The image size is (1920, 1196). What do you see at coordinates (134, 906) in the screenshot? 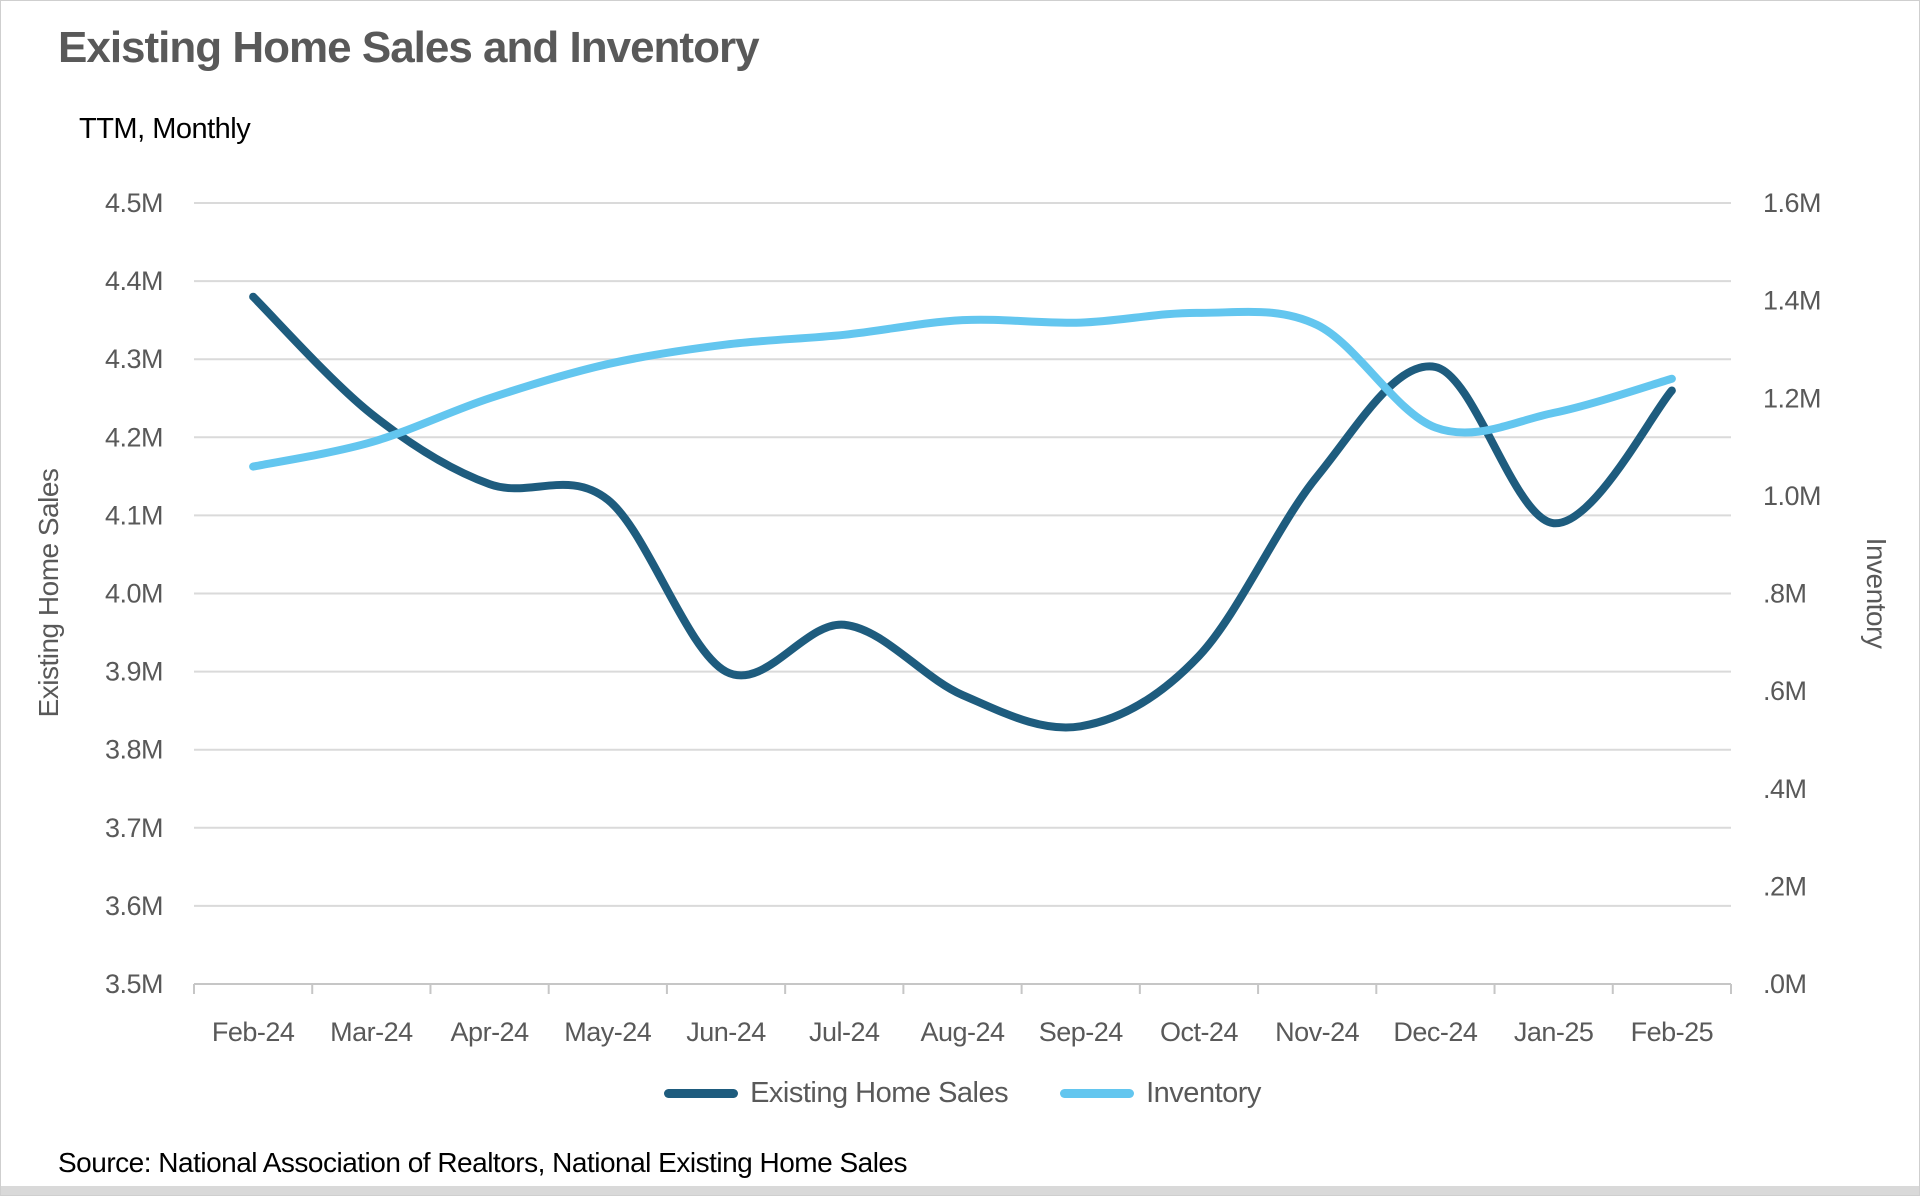
I see `y-axis-tick-label-left: 3.6M` at bounding box center [134, 906].